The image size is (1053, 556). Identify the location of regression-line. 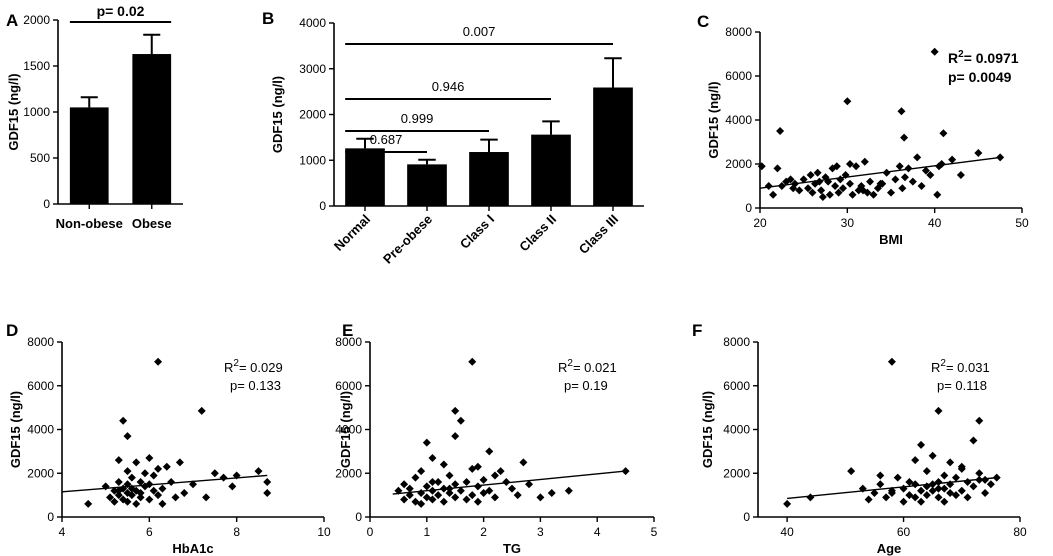
(164, 483).